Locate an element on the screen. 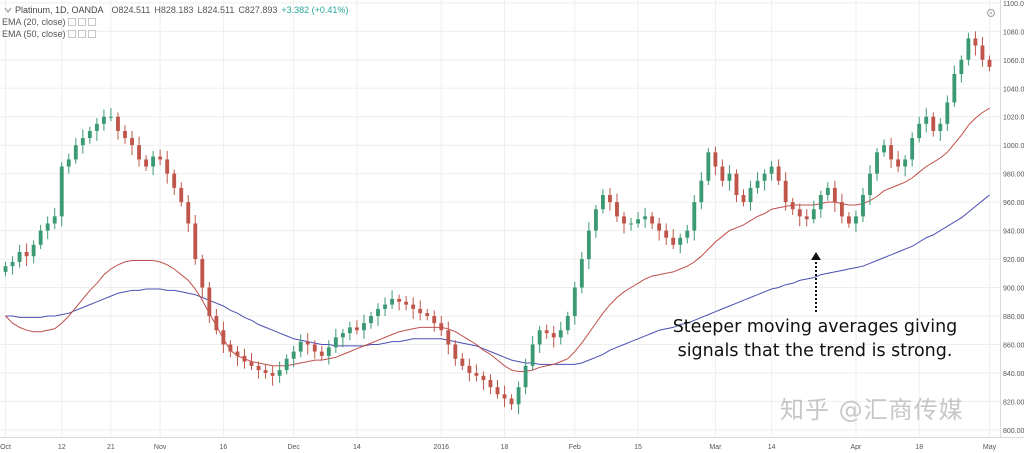 The height and width of the screenshot is (453, 1024). symbol-dropdown-icon is located at coordinates (8, 10).